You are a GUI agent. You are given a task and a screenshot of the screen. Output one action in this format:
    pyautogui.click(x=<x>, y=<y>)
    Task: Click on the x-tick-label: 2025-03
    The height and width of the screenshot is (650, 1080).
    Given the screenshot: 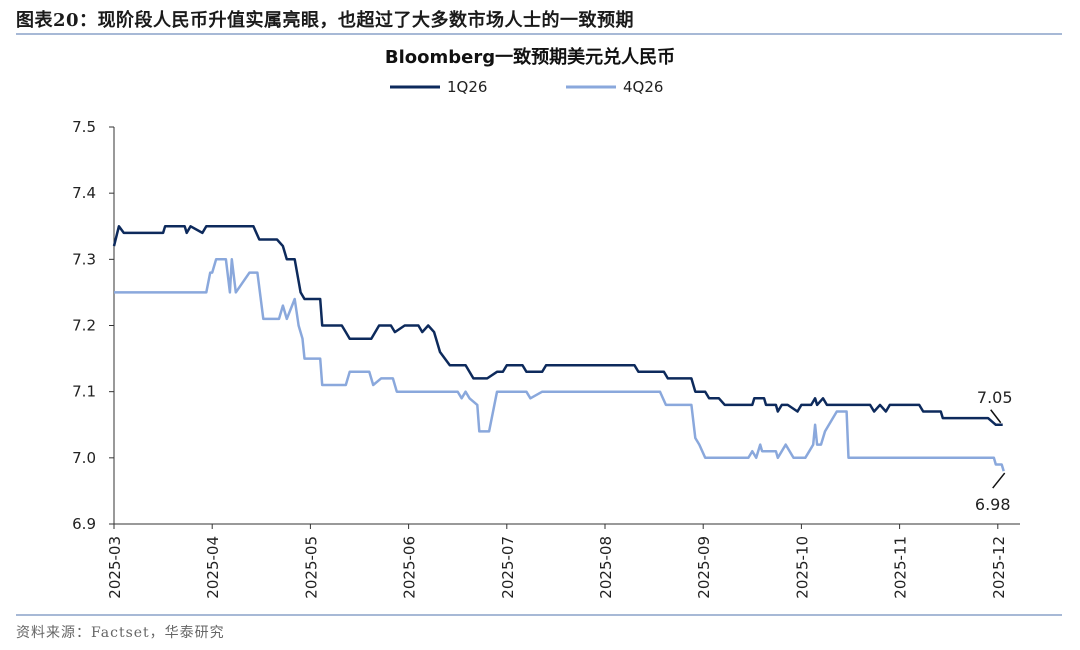 What is the action you would take?
    pyautogui.click(x=115, y=567)
    